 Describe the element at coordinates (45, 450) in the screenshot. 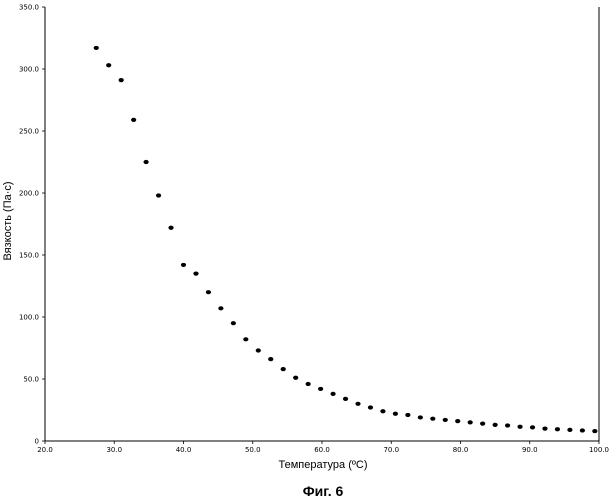

I see `x-tick-label: 20.0` at that location.